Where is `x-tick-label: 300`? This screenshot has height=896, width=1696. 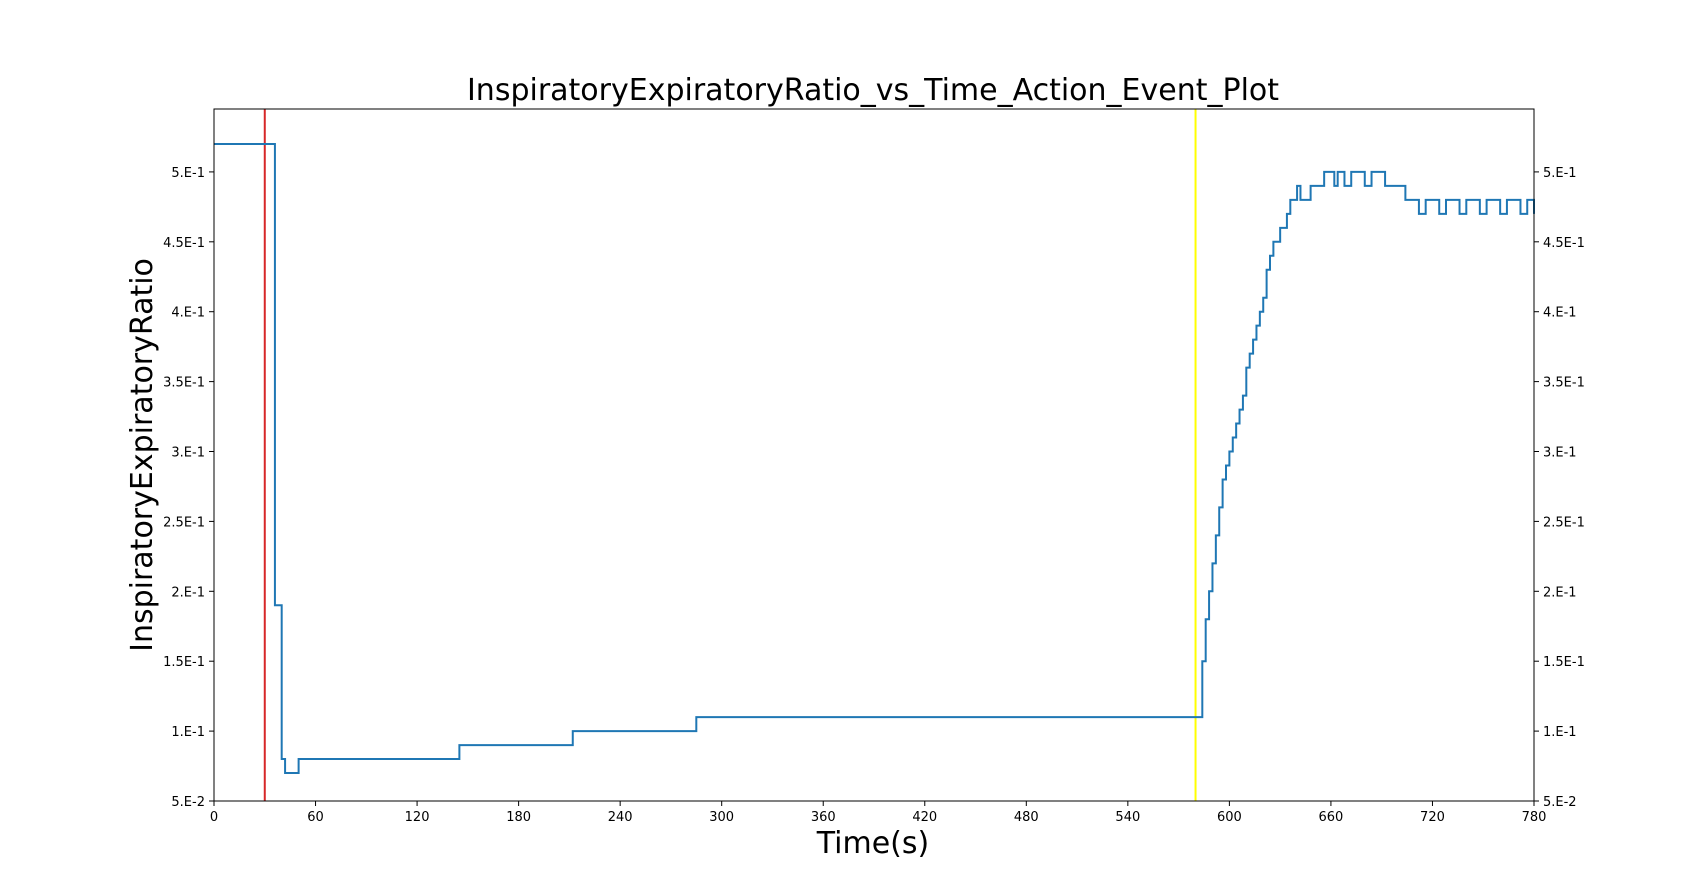 x-tick-label: 300 is located at coordinates (721, 817).